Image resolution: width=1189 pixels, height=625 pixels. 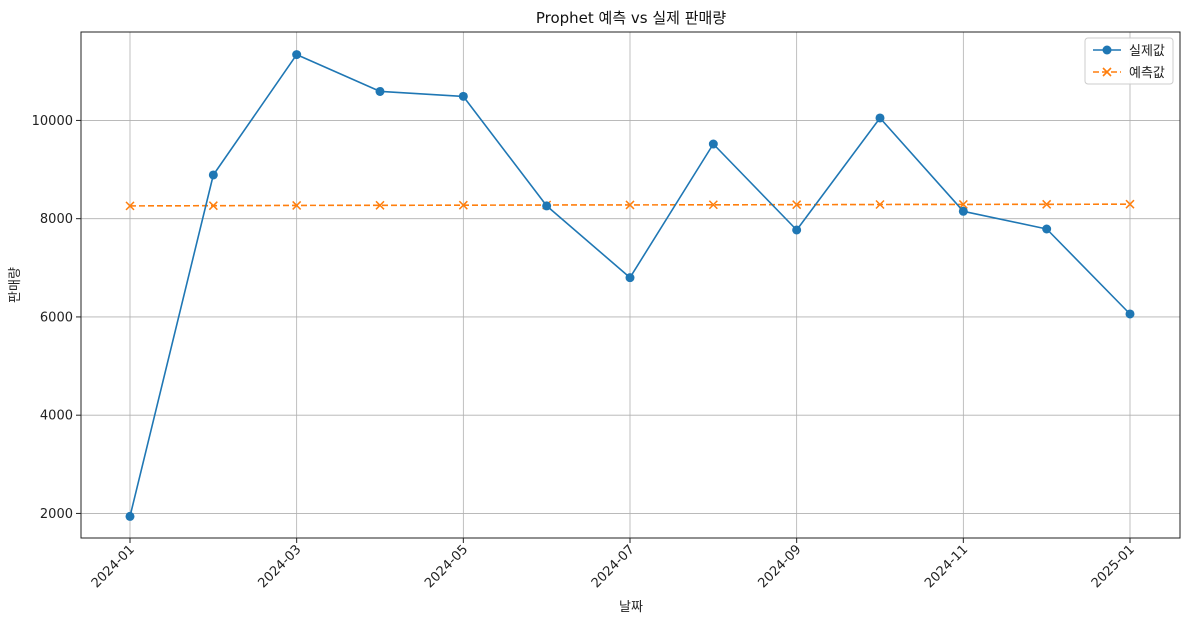 I want to click on chart-title: Prophet 예측 vs 실제 판매량, so click(x=631, y=18).